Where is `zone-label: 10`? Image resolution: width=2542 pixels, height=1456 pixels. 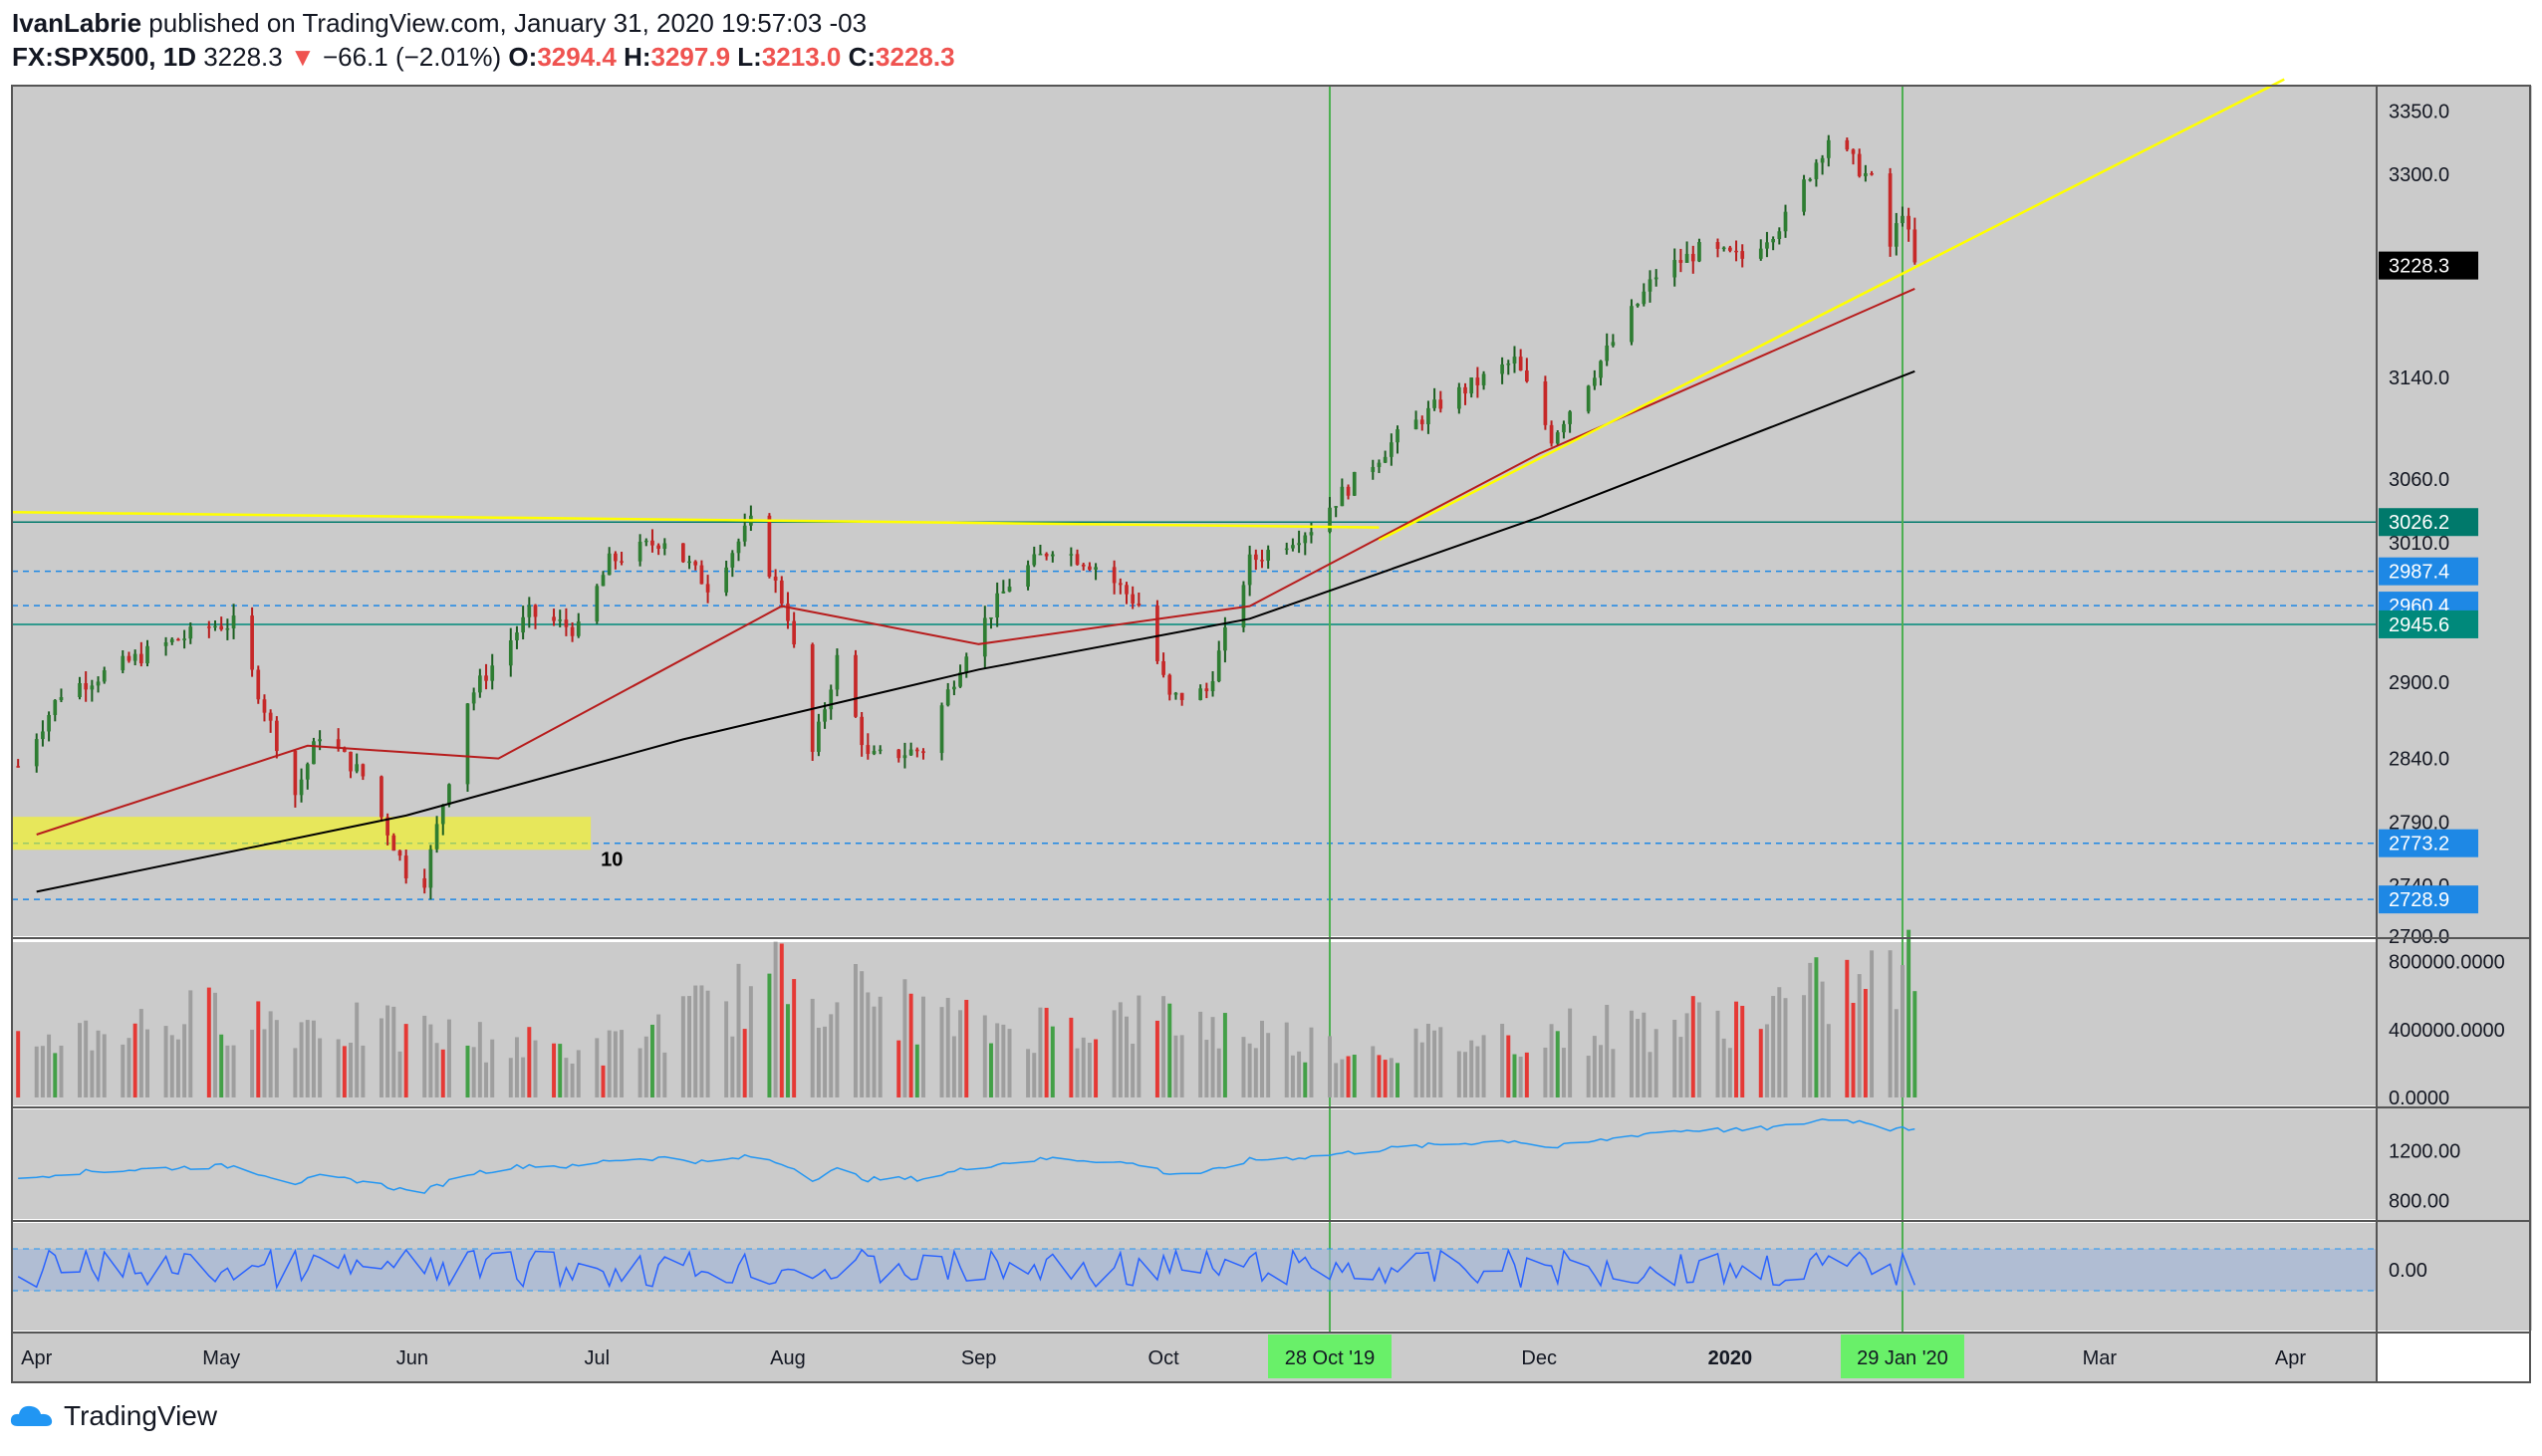
zone-label: 10 is located at coordinates (612, 859).